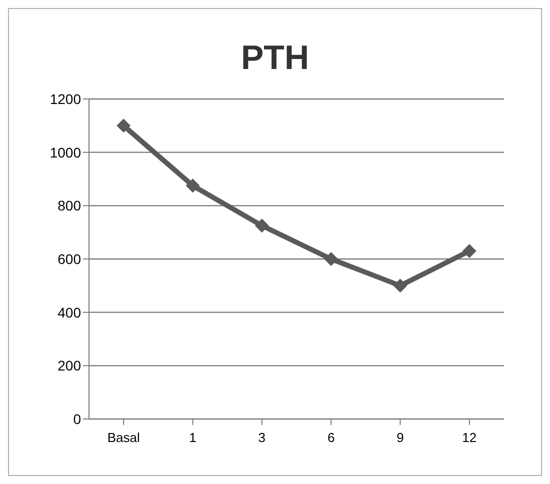  I want to click on chart-title: PTH, so click(275, 59).